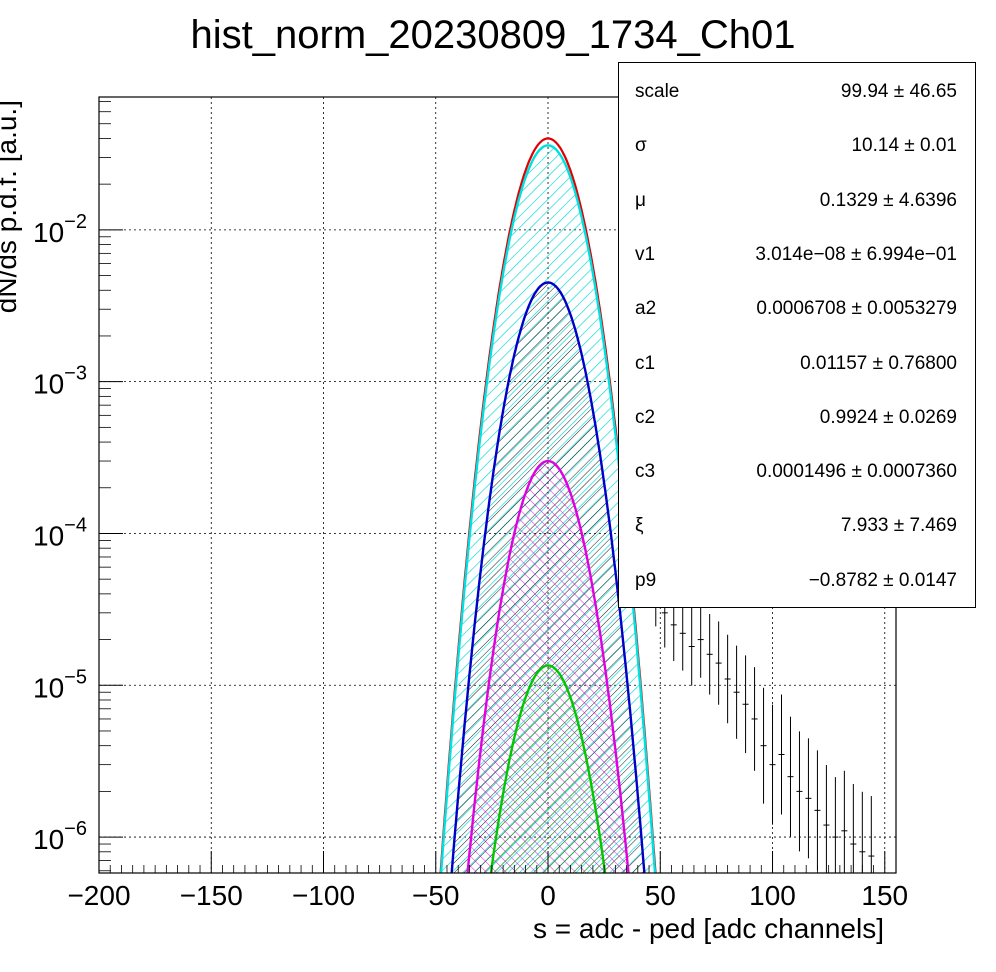 This screenshot has height=972, width=996. What do you see at coordinates (645, 417) in the screenshot?
I see `stat-name: c2` at bounding box center [645, 417].